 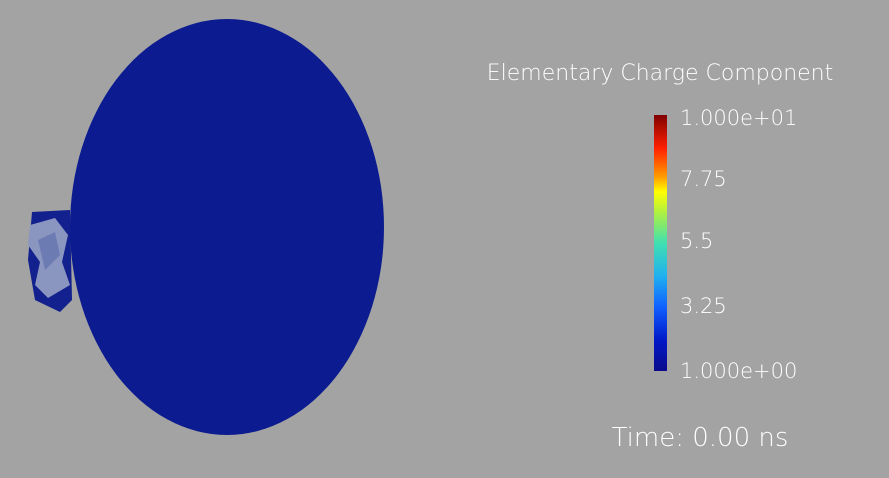 What do you see at coordinates (703, 306) in the screenshot?
I see `color-bar-label: 3.25` at bounding box center [703, 306].